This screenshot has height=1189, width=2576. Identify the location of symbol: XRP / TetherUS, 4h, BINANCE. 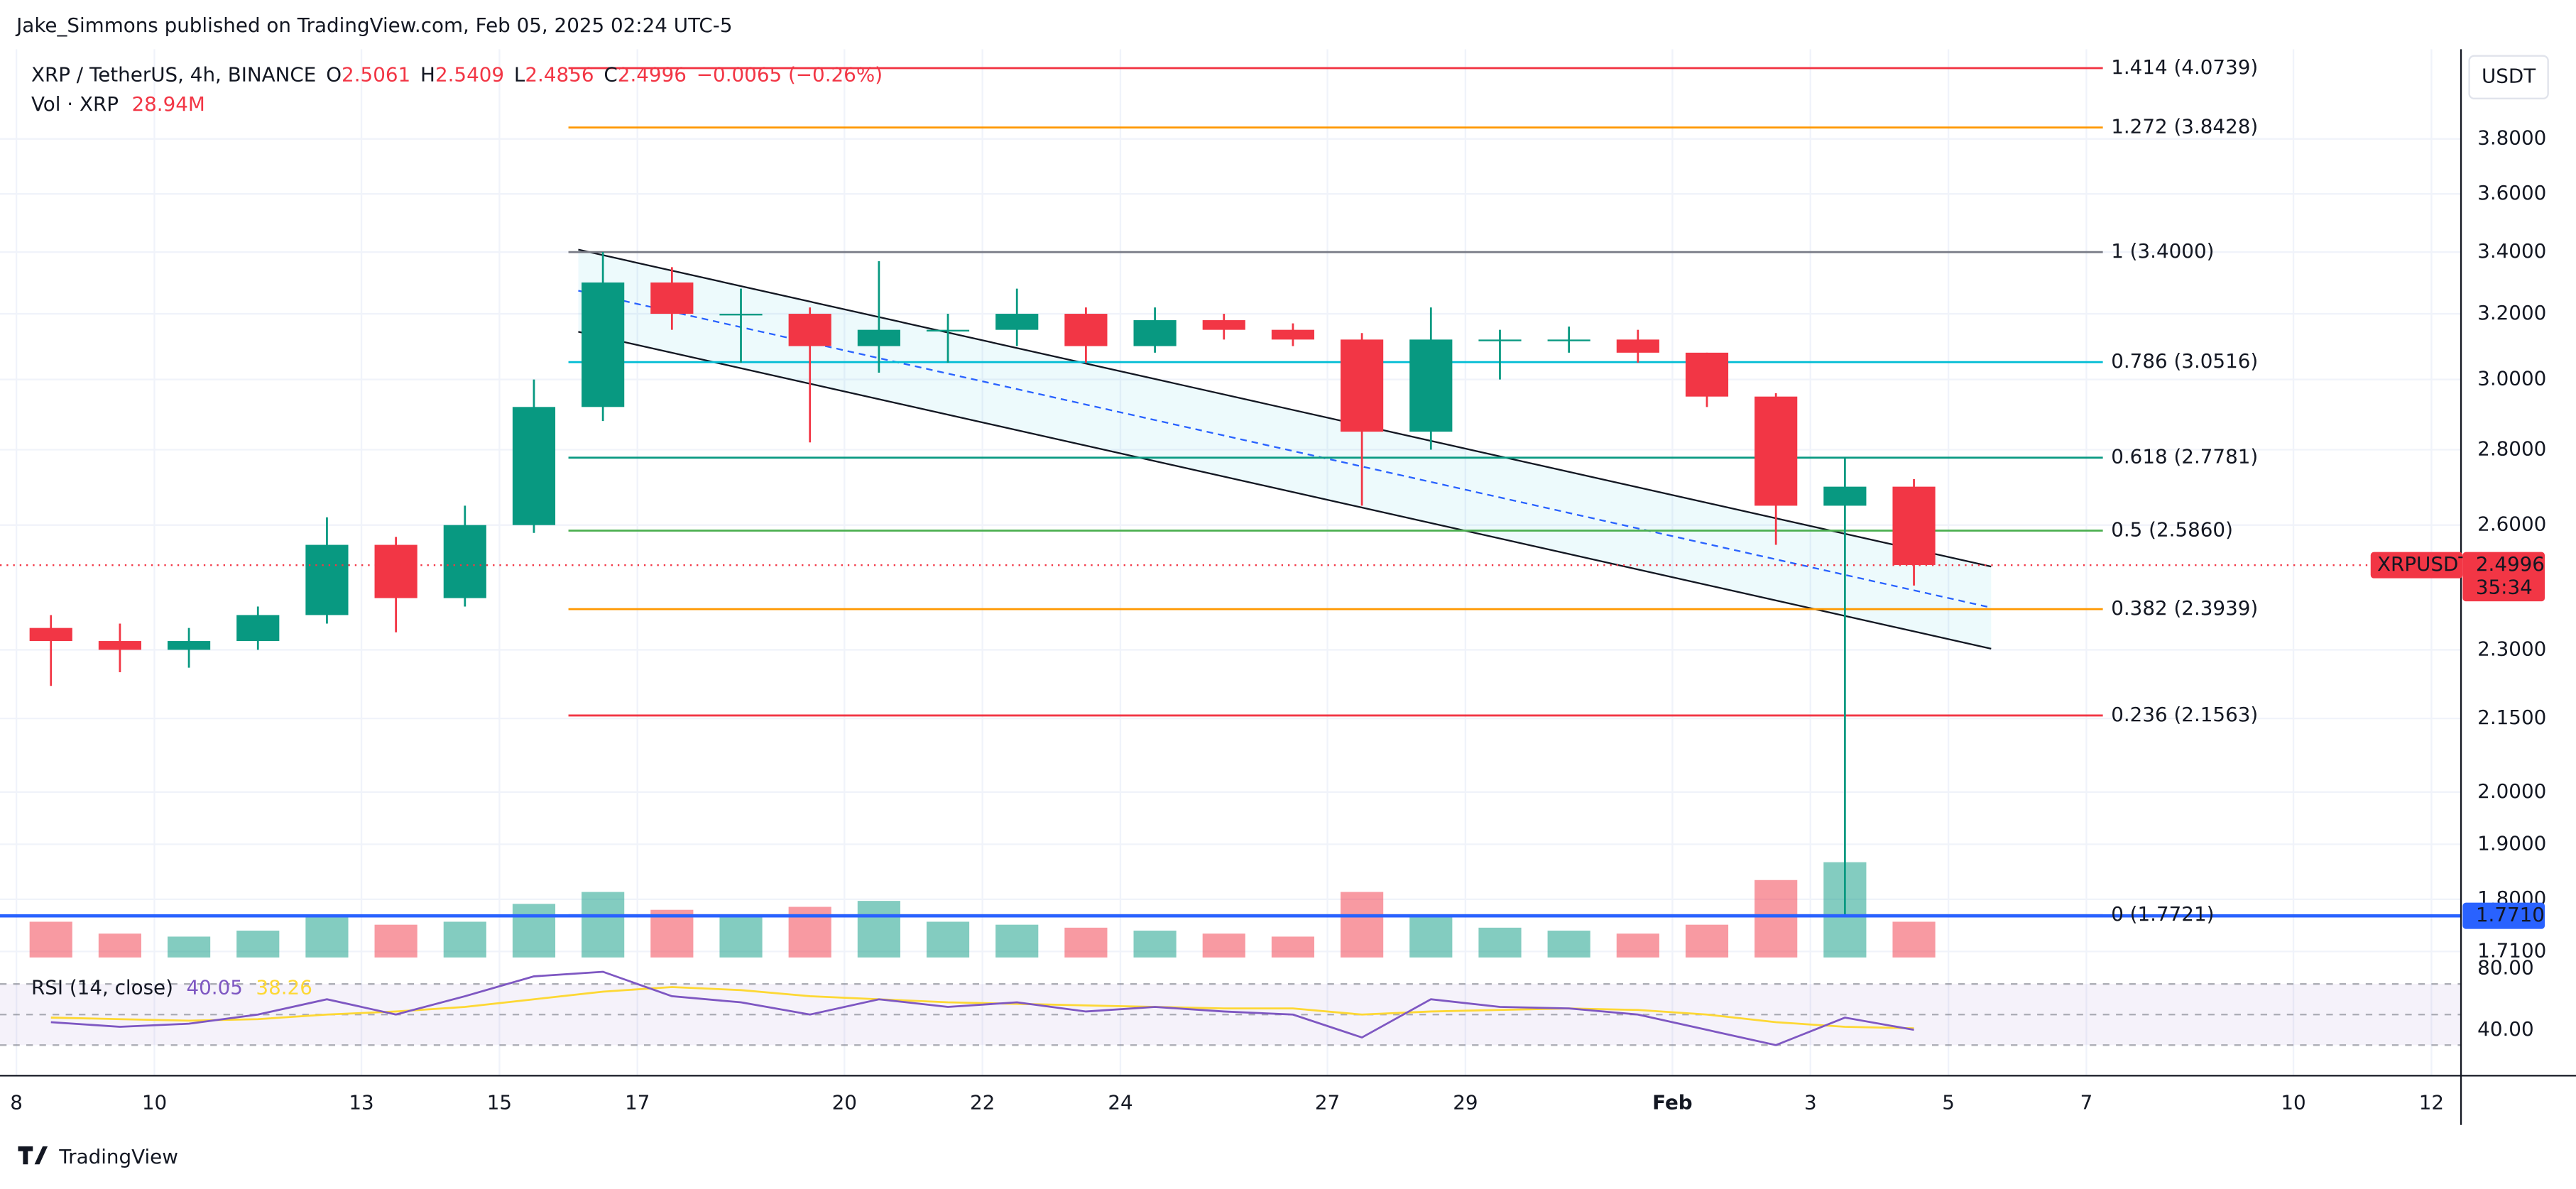
(173, 74).